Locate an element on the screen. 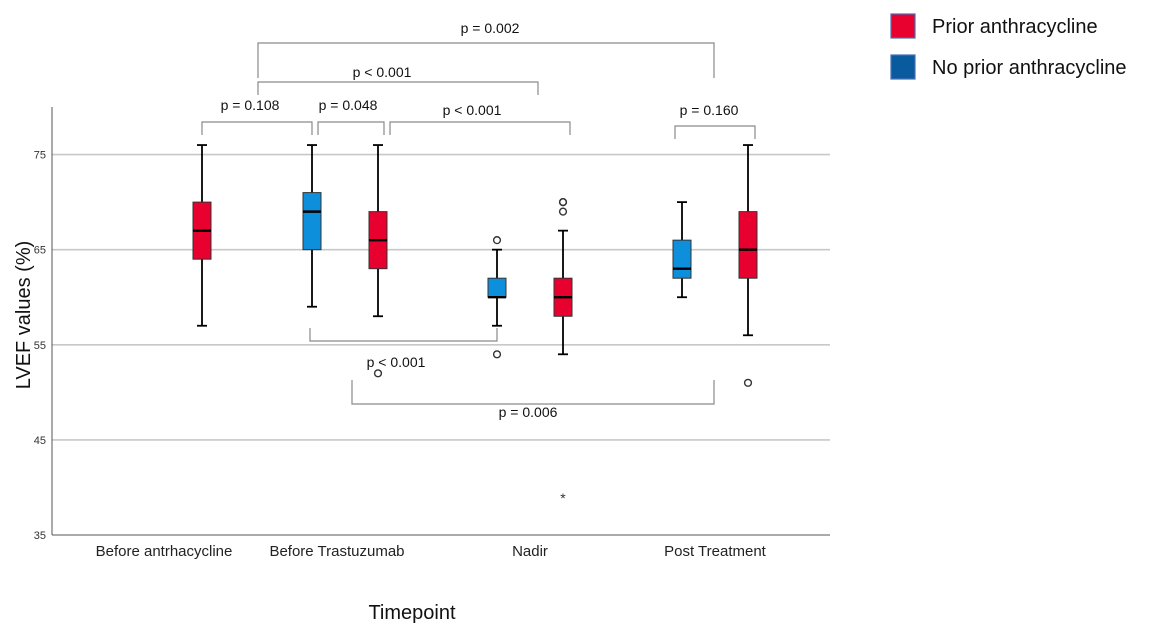 This screenshot has height=625, width=1153. legend-item: Prior anthracycline is located at coordinates (994, 26).